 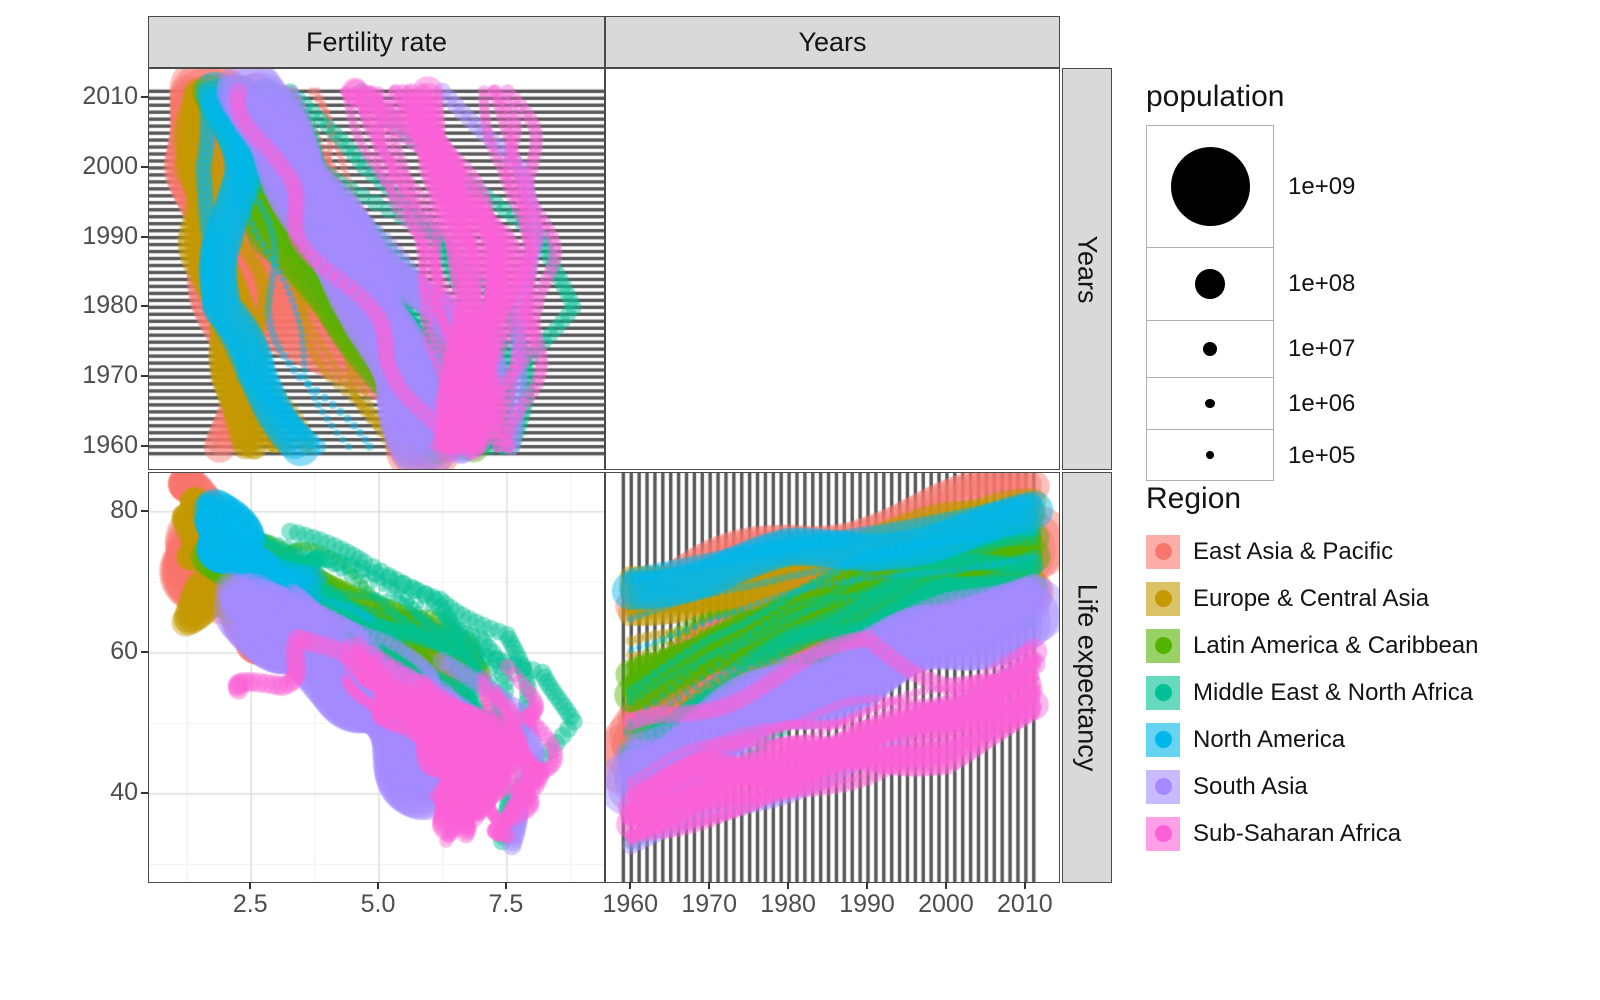 I want to click on region-legend-label: Sub-Saharan Africa, so click(x=1297, y=833).